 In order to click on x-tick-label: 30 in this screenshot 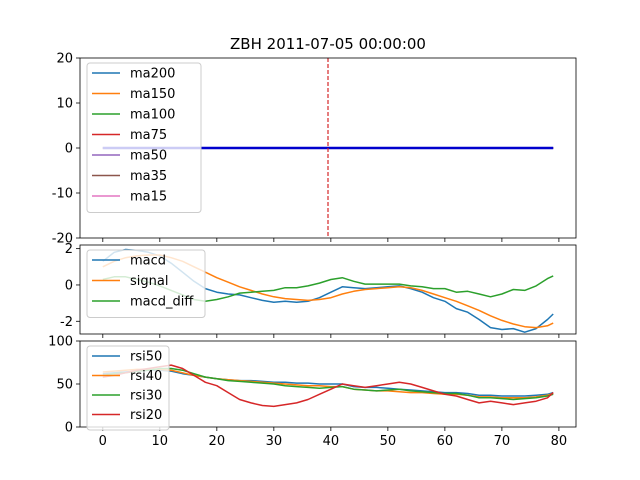, I will do `click(274, 441)`.